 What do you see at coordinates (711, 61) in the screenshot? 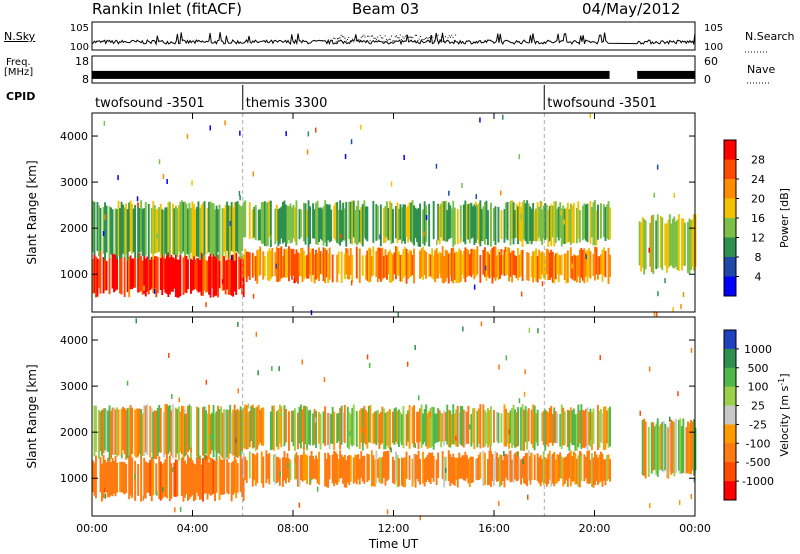
I see `nave-ytick-top: 60` at bounding box center [711, 61].